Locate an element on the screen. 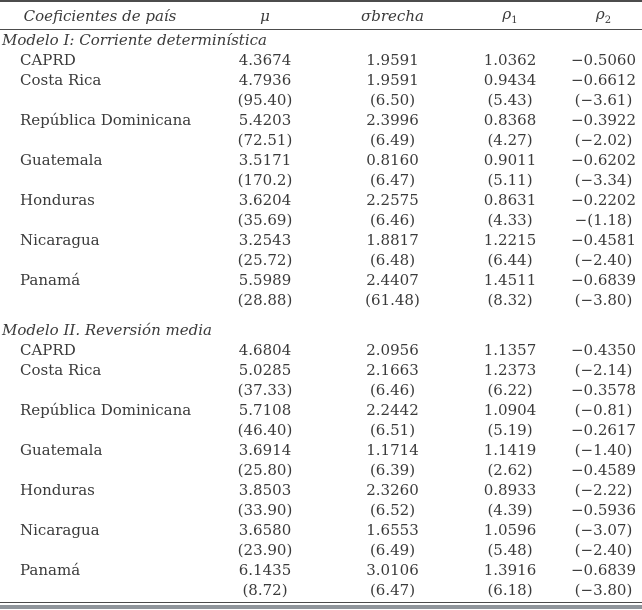  coefficient-value: (−0.81) is located at coordinates (603, 410).